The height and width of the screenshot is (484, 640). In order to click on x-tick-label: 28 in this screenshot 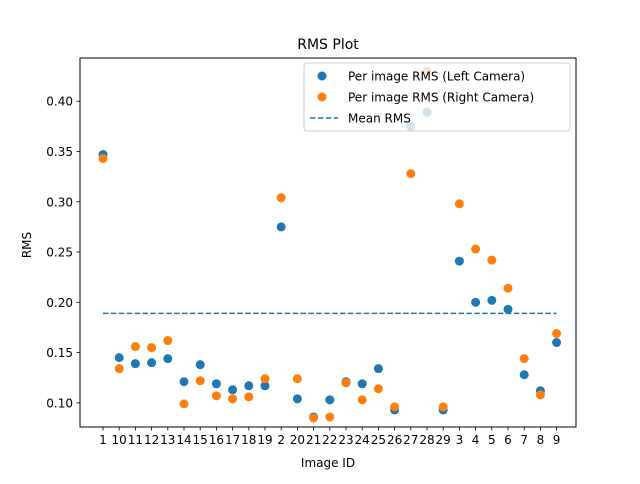, I will do `click(426, 440)`.